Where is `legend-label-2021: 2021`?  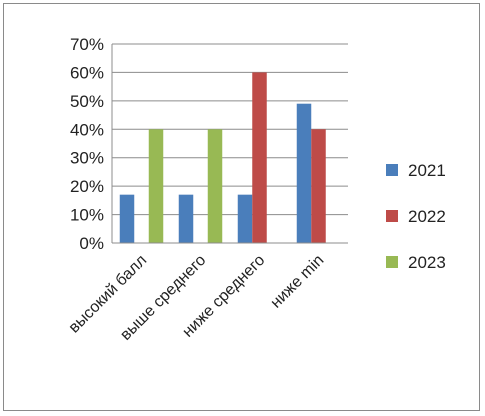
legend-label-2021: 2021 is located at coordinates (427, 170).